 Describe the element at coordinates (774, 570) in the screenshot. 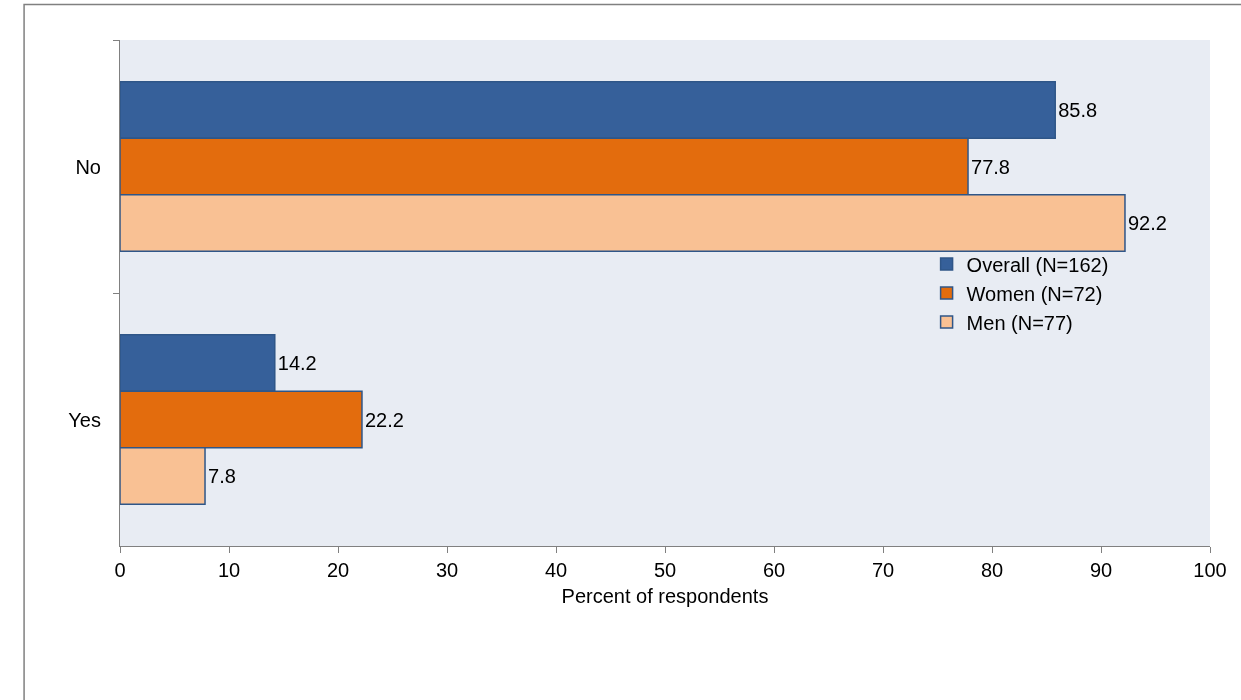

I see `x-tick-label: 60` at that location.